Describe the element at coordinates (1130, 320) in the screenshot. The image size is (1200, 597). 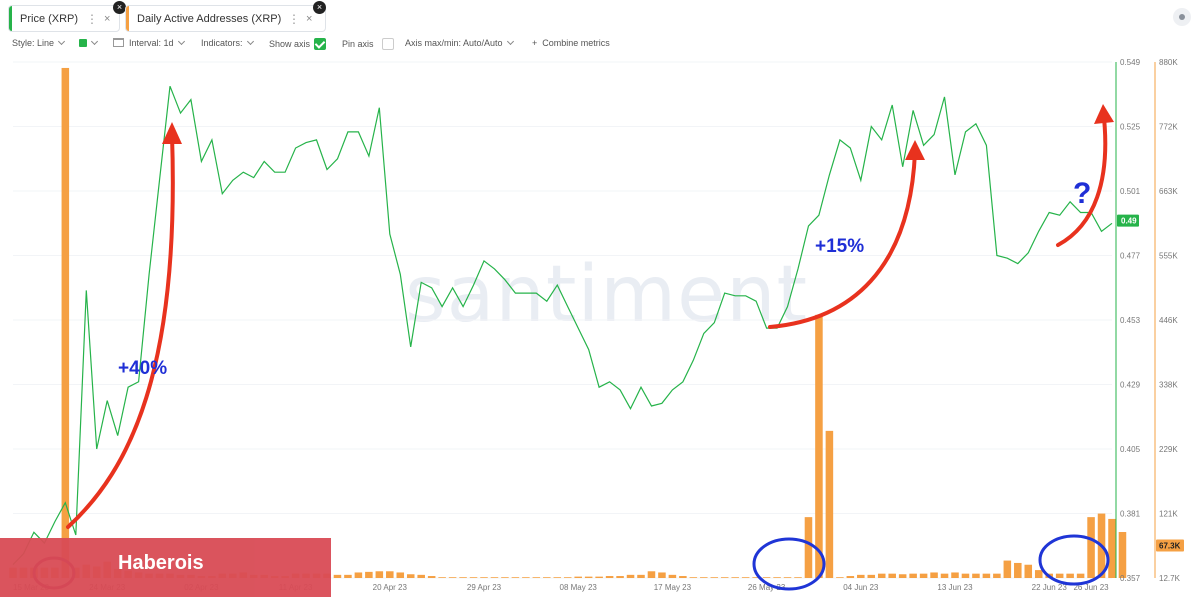
I see `price-tick-label: 0.453` at that location.